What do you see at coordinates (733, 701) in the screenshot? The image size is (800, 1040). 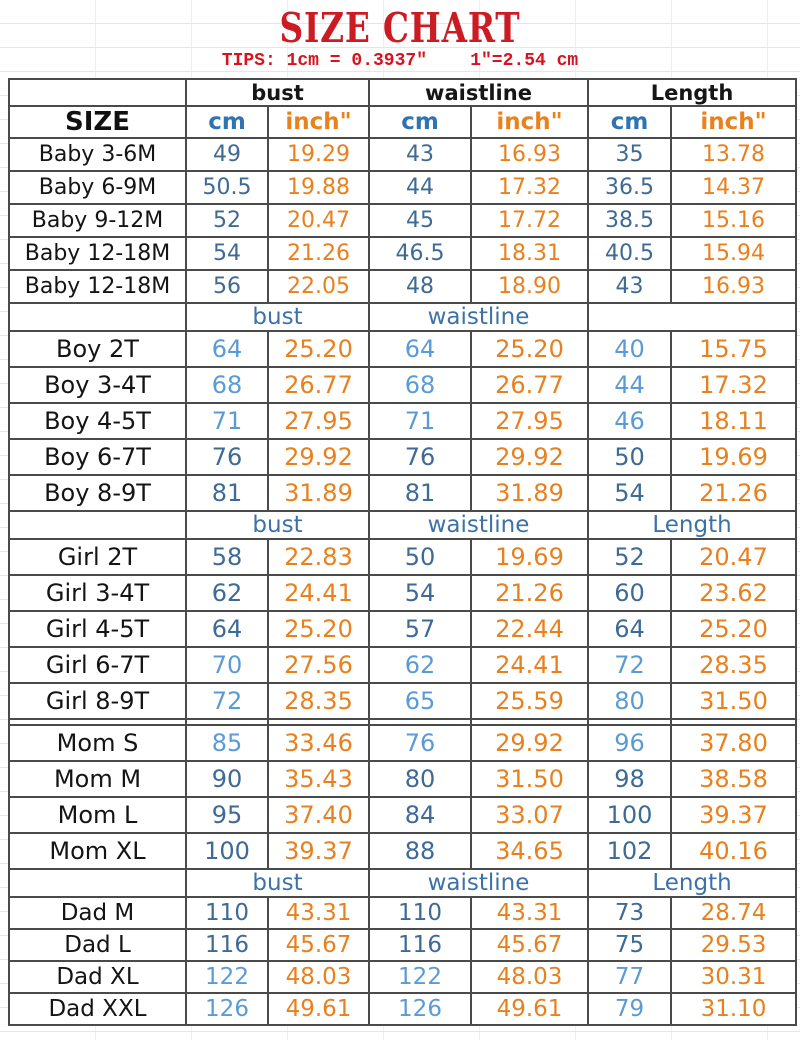 I see `inch-value-cell: 31.50` at bounding box center [733, 701].